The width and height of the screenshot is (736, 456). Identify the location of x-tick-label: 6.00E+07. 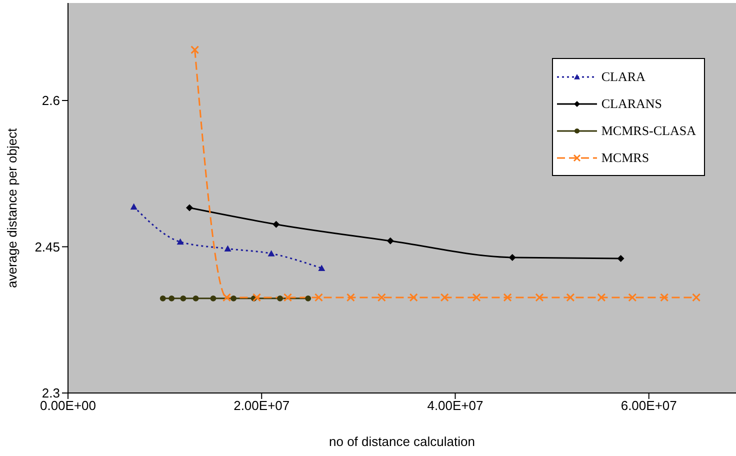
(648, 406).